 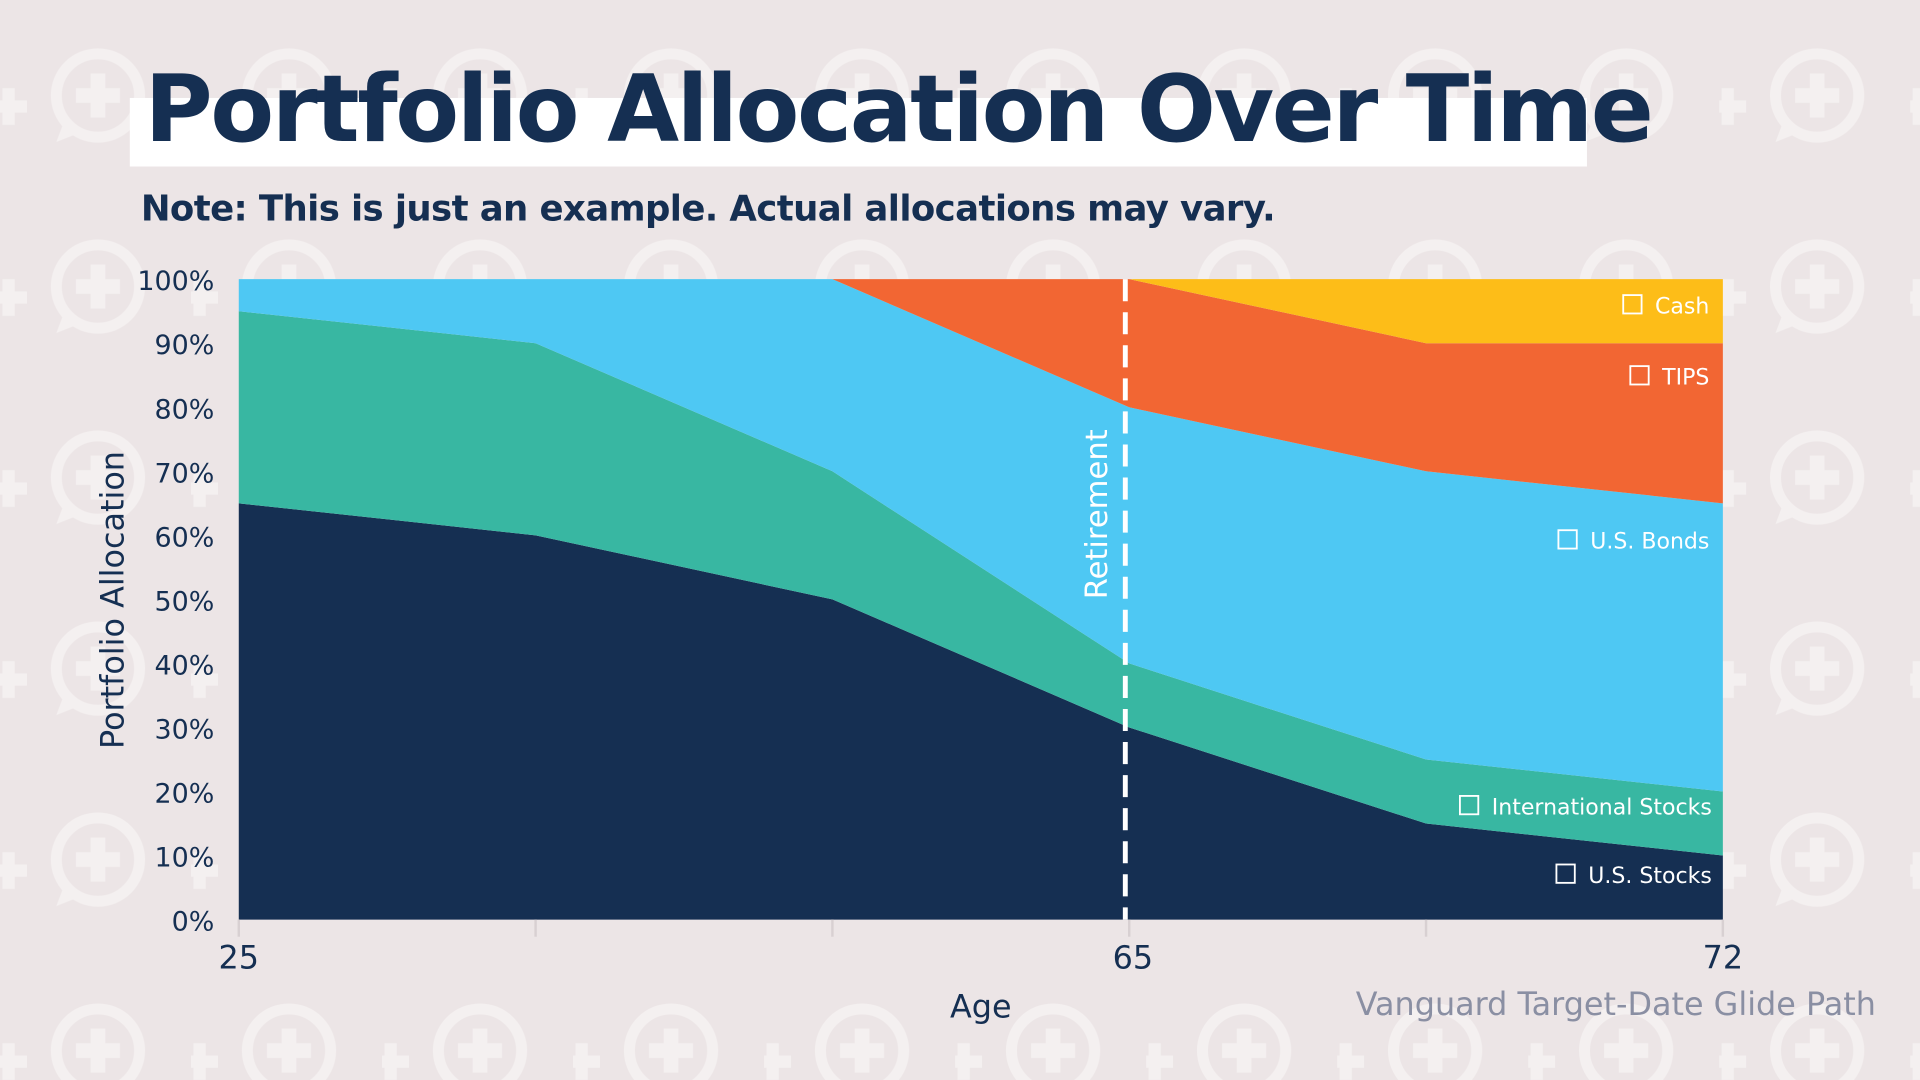 I want to click on legend-label: U.S. Bonds, so click(x=1649, y=542).